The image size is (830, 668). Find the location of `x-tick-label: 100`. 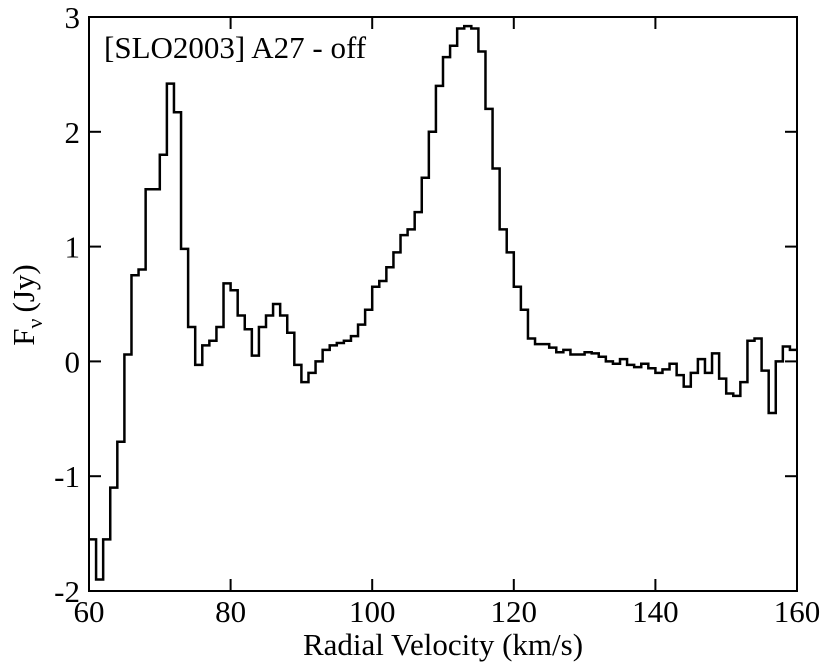

x-tick-label: 100 is located at coordinates (372, 611).